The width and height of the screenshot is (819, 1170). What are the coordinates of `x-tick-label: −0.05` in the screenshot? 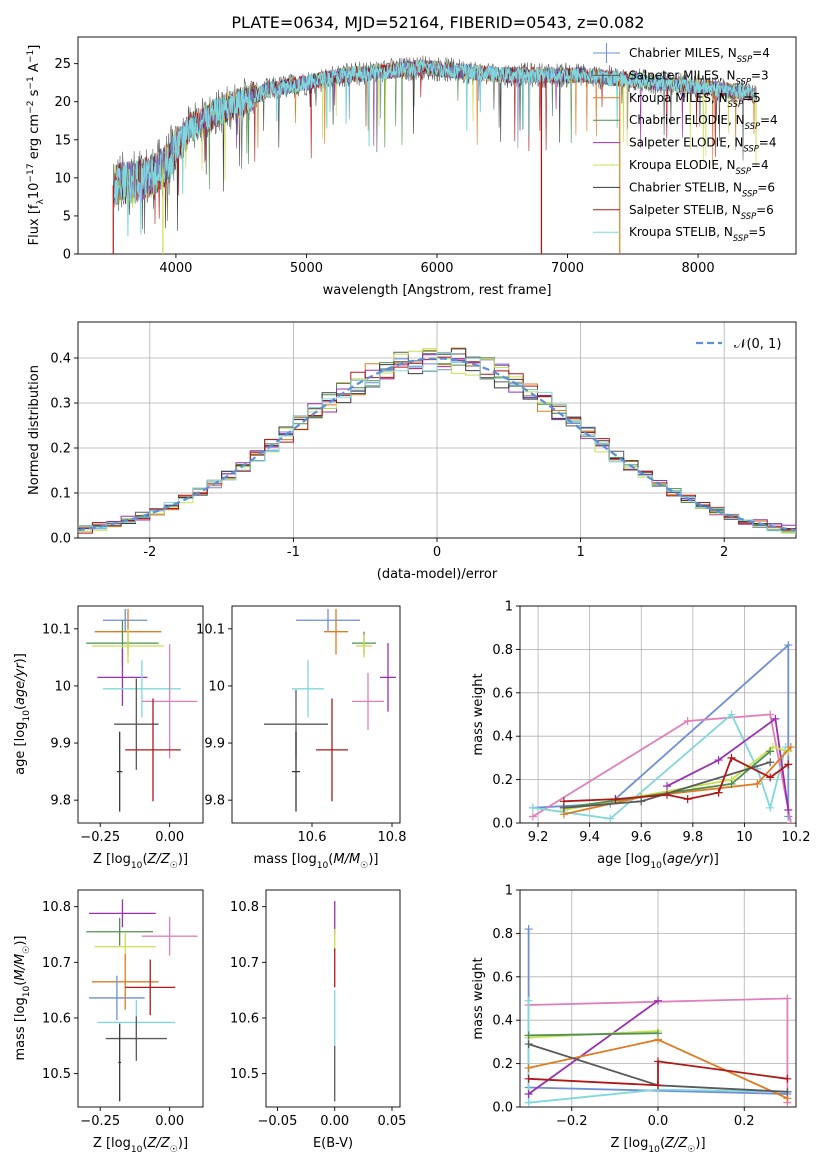 It's located at (278, 1121).